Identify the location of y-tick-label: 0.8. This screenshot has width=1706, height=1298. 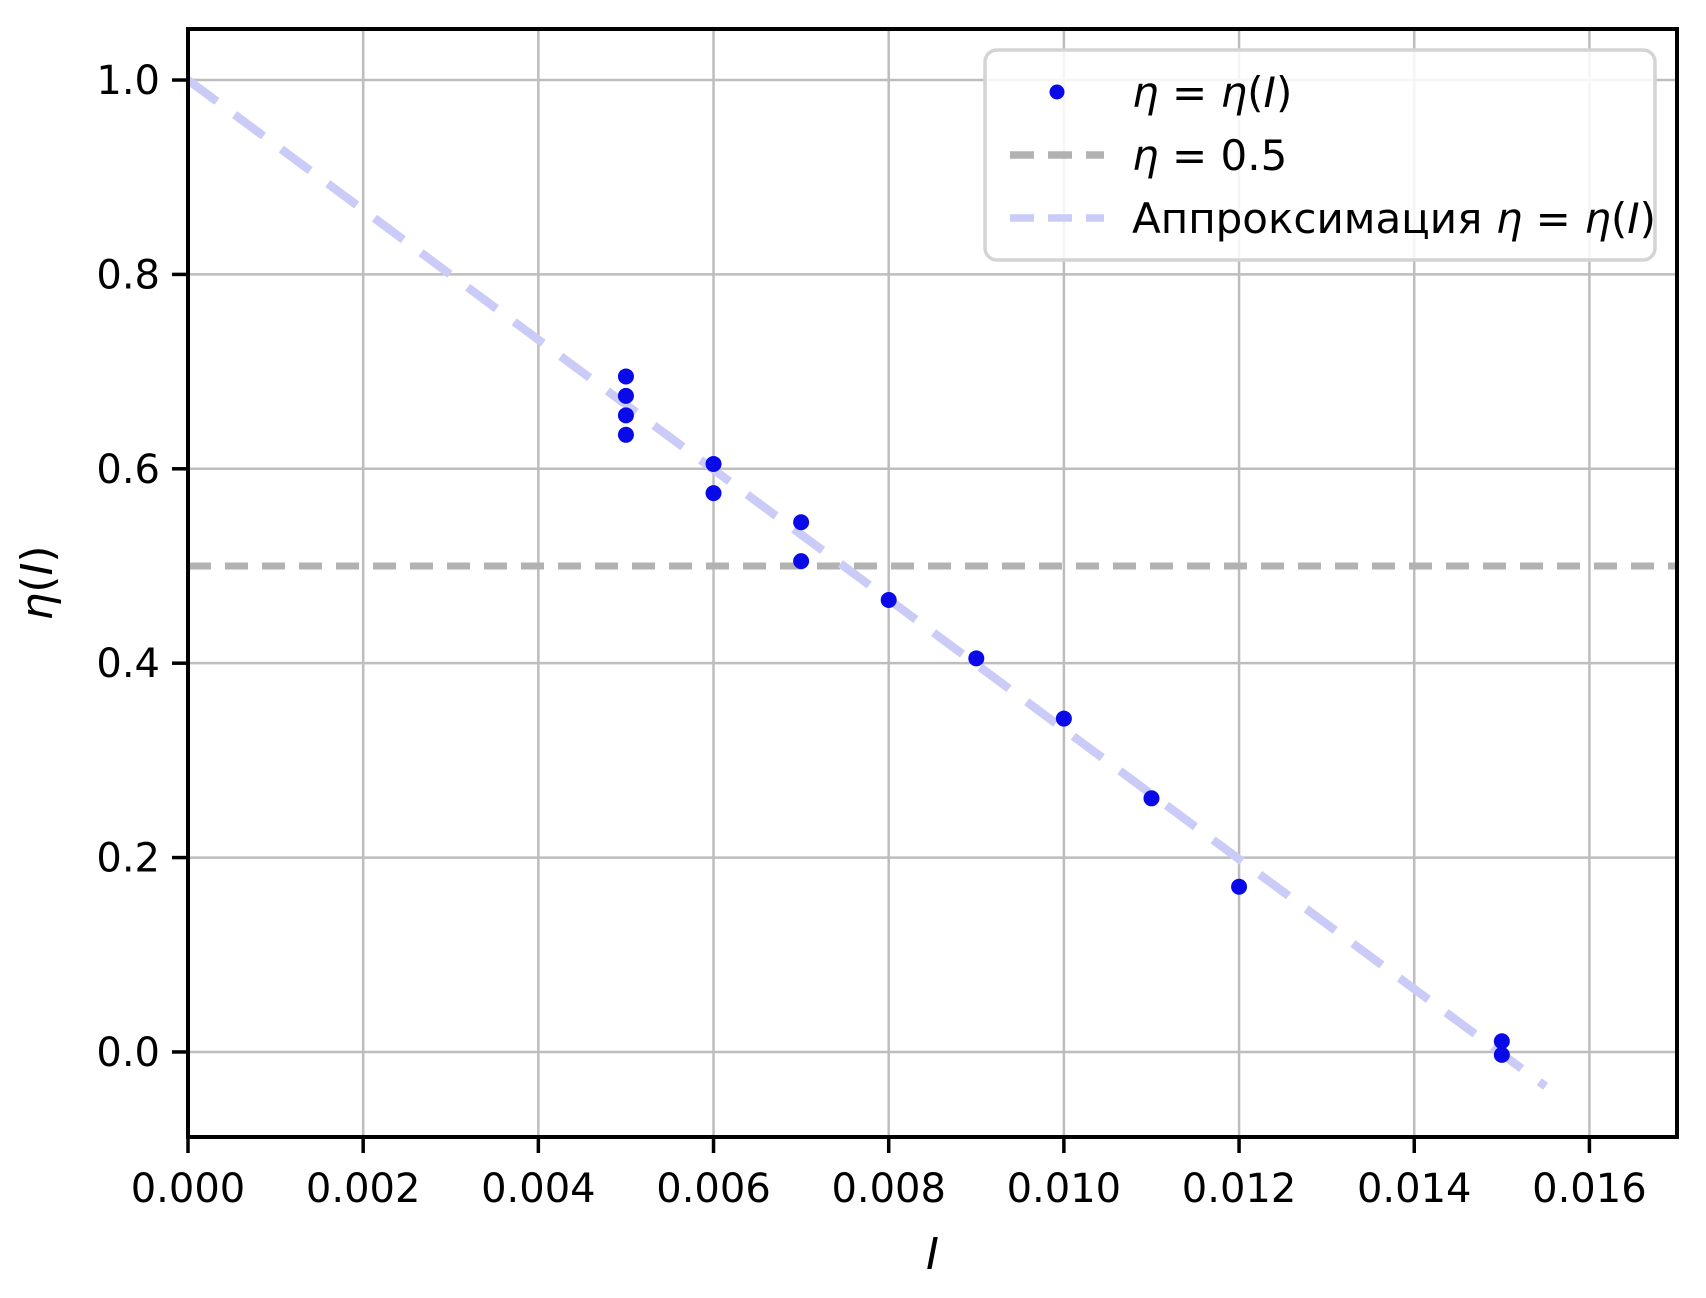
(128, 275).